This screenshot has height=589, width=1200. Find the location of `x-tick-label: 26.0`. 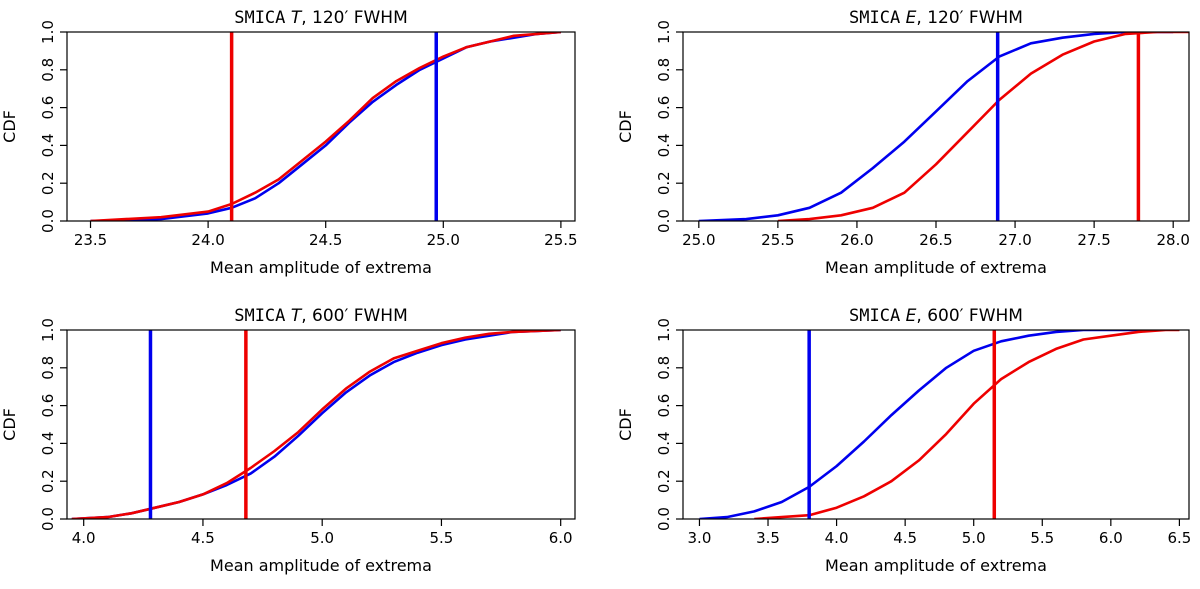

x-tick-label: 26.0 is located at coordinates (856, 240).